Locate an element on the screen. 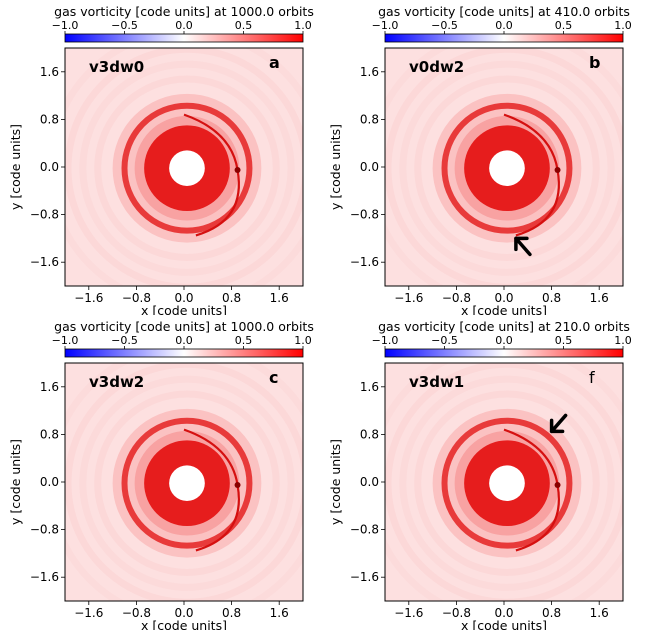 The image size is (660, 634). simulation-label: v3dw2 is located at coordinates (116, 382).